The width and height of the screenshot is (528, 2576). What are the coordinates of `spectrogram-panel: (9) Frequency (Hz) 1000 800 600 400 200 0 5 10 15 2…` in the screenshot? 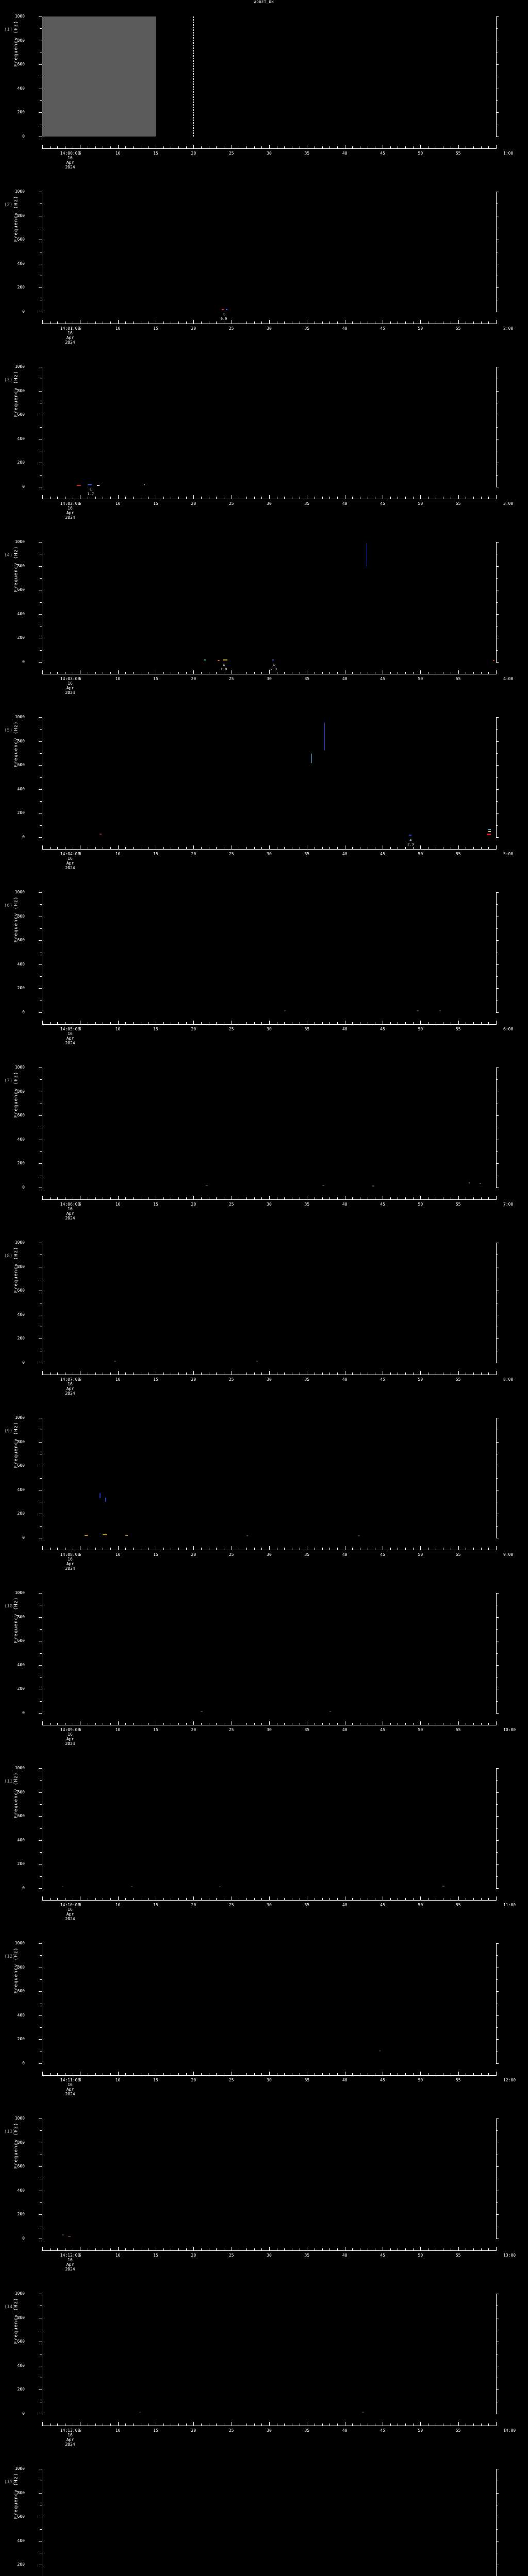 It's located at (264, 1494).